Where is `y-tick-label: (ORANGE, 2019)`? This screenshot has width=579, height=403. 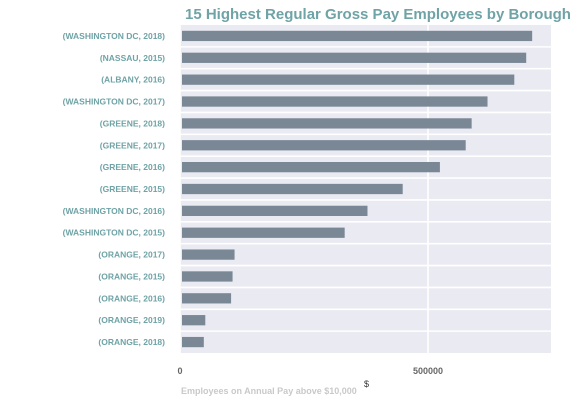
y-tick-label: (ORANGE, 2019) is located at coordinates (131, 320).